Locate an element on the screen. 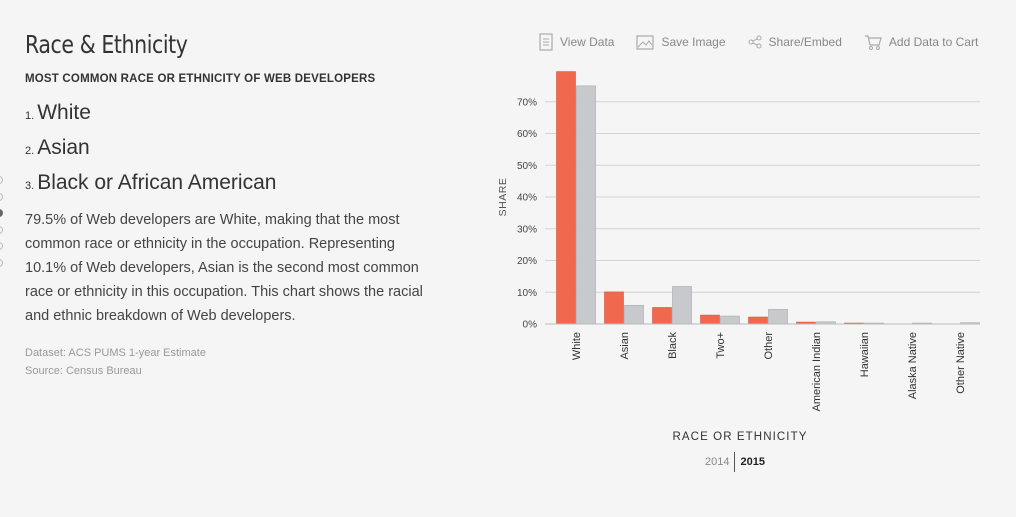 The width and height of the screenshot is (1016, 517). category-label: Two+ is located at coordinates (721, 345).